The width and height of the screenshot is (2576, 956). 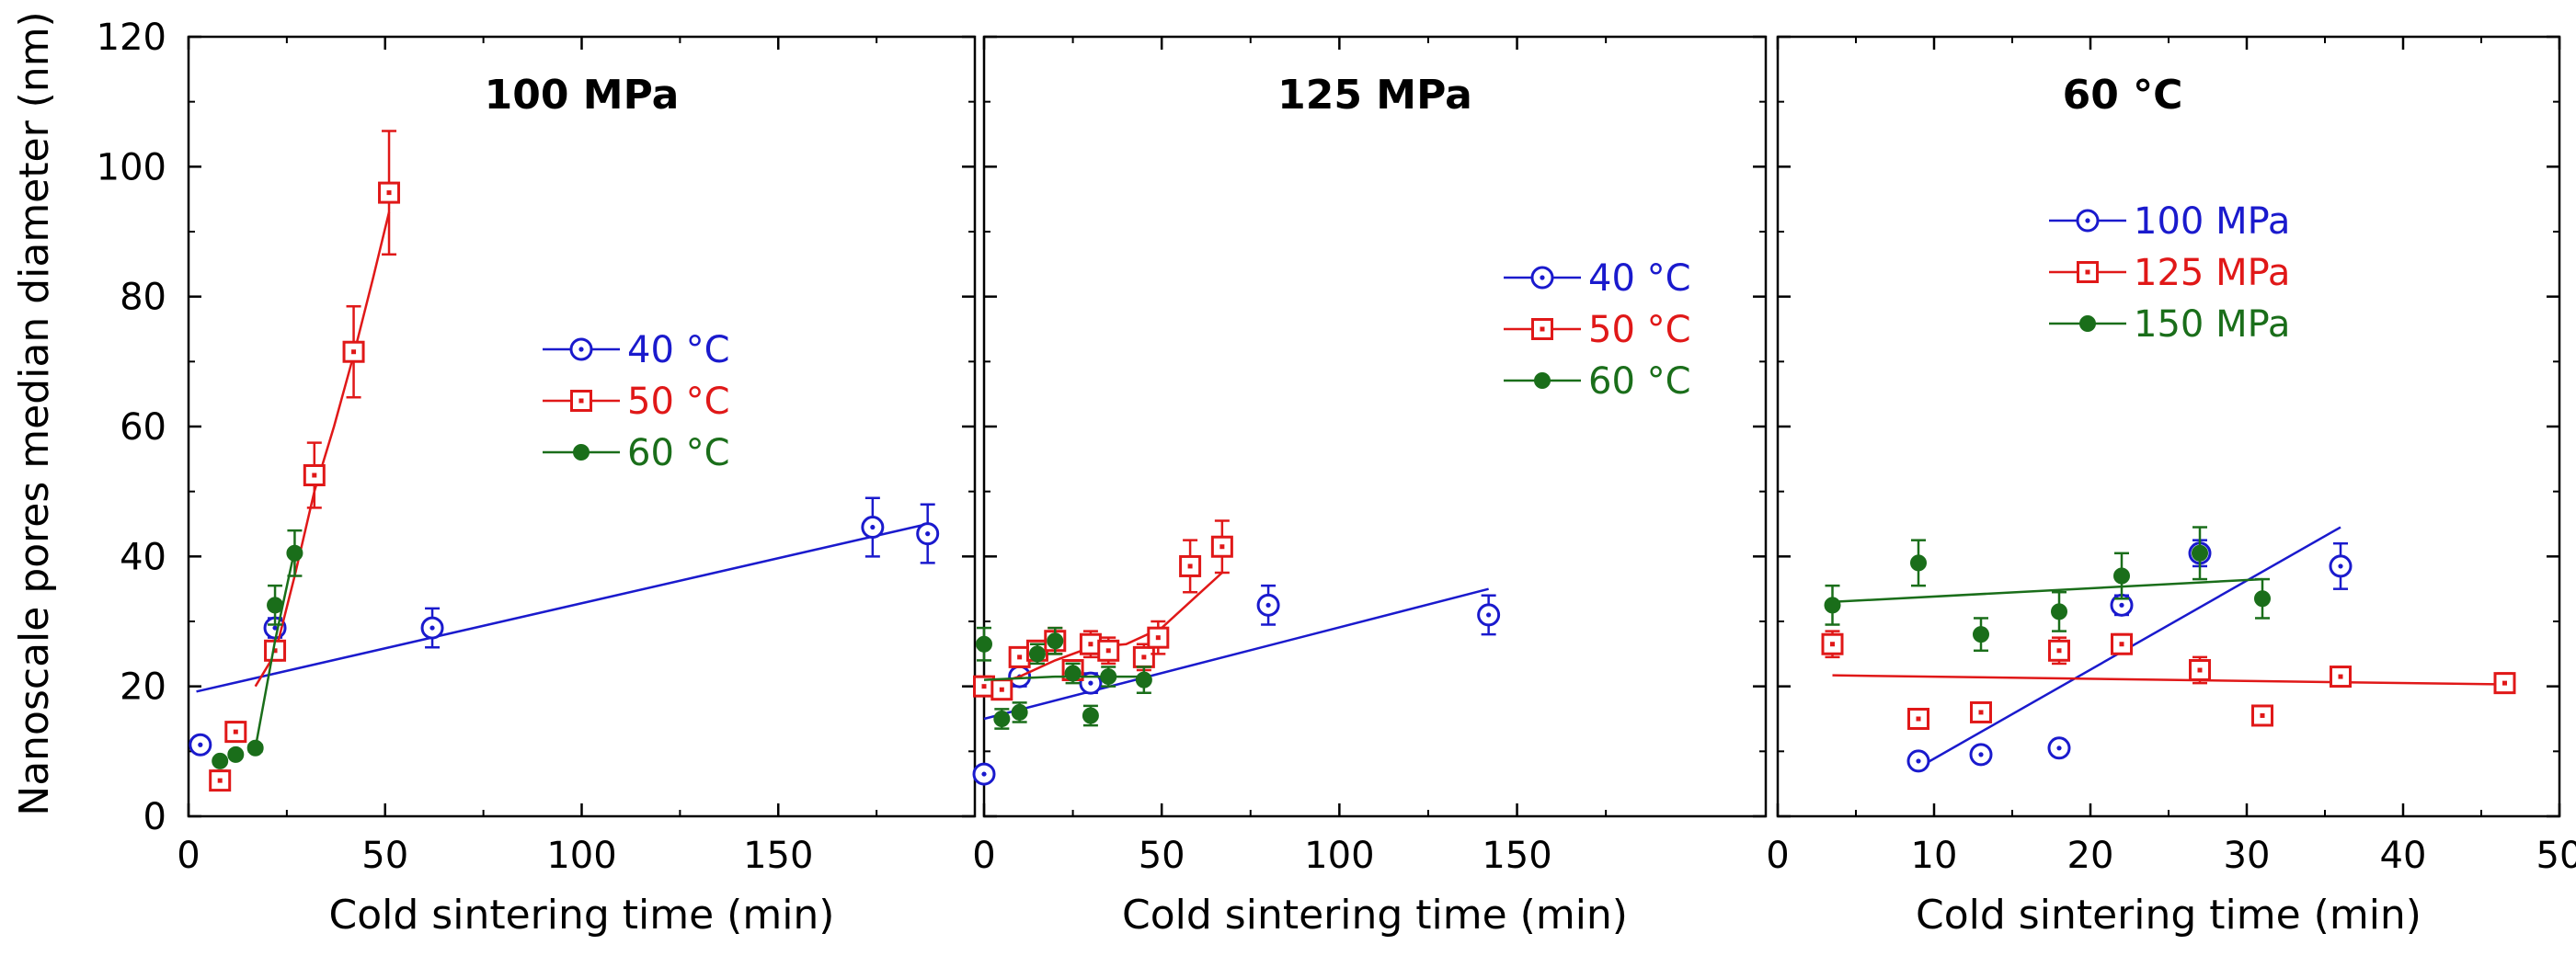 I want to click on panel-title: 125 MPa, so click(x=1375, y=95).